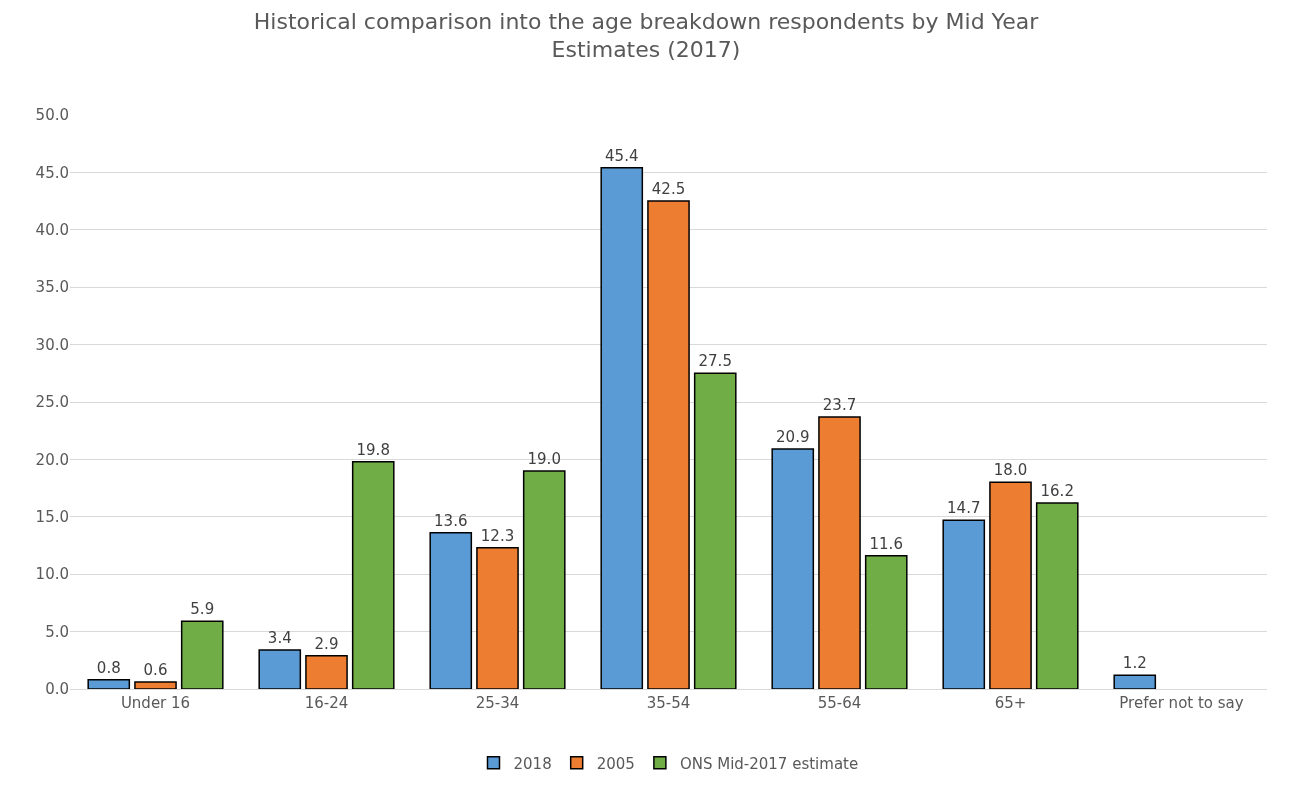 The height and width of the screenshot is (799, 1292). What do you see at coordinates (326, 643) in the screenshot?
I see `data-label: 2.9` at bounding box center [326, 643].